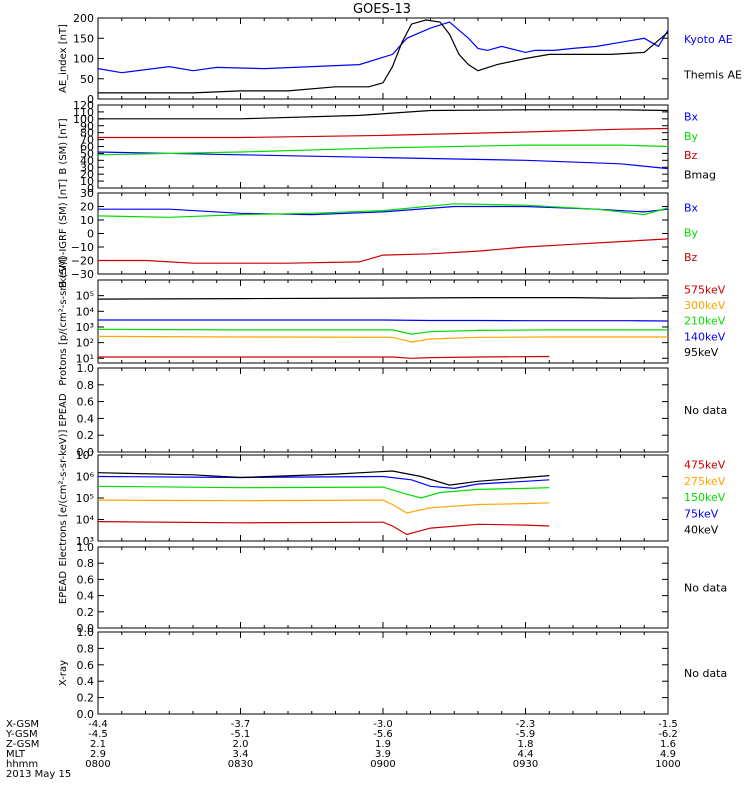 This screenshot has width=750, height=800. I want to click on series-line-210kev, so click(382, 331).